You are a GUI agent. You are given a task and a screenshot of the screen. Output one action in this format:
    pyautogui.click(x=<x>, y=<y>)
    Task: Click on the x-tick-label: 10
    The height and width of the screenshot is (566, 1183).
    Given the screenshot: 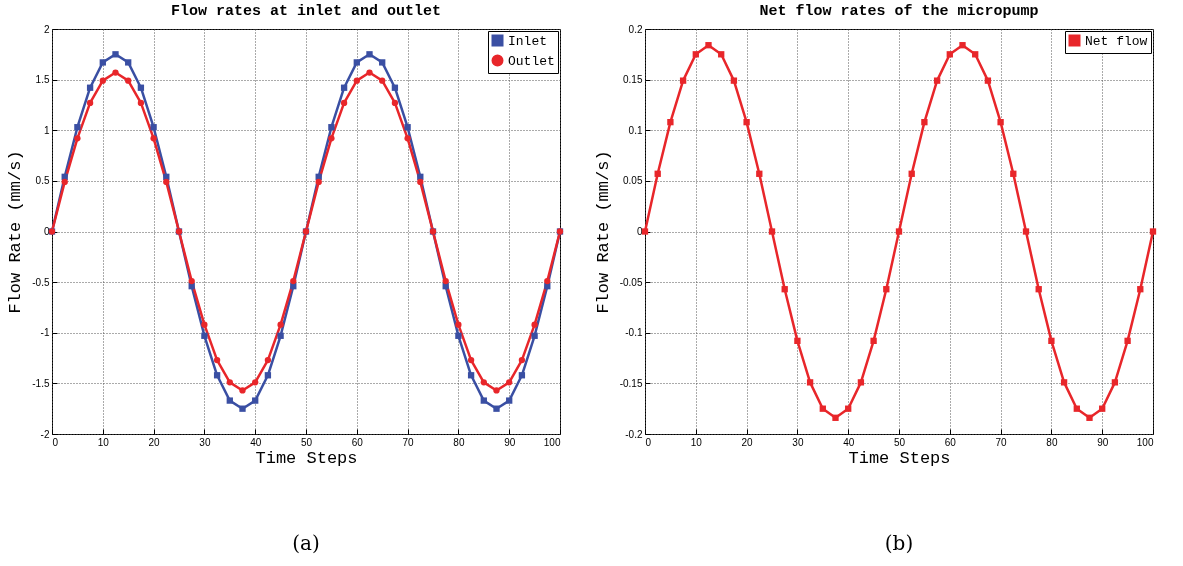 What is the action you would take?
    pyautogui.click(x=103, y=442)
    